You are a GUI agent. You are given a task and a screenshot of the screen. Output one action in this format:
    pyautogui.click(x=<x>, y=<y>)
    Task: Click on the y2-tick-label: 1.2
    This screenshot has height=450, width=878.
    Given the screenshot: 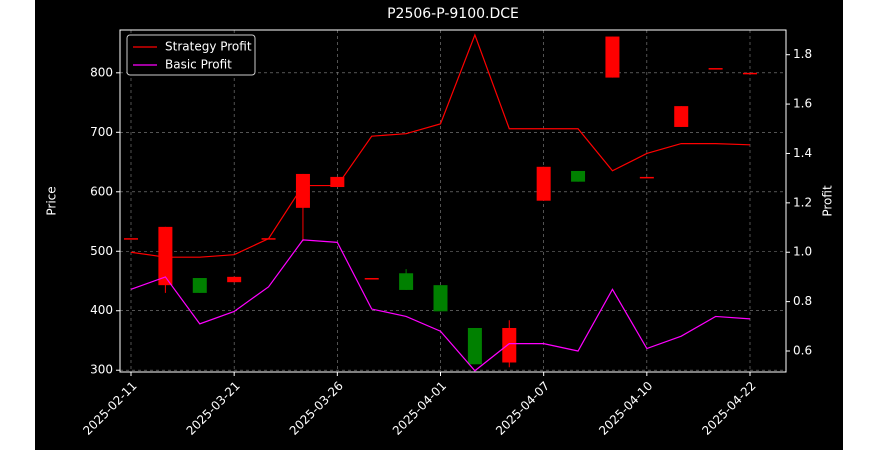 What is the action you would take?
    pyautogui.click(x=802, y=202)
    